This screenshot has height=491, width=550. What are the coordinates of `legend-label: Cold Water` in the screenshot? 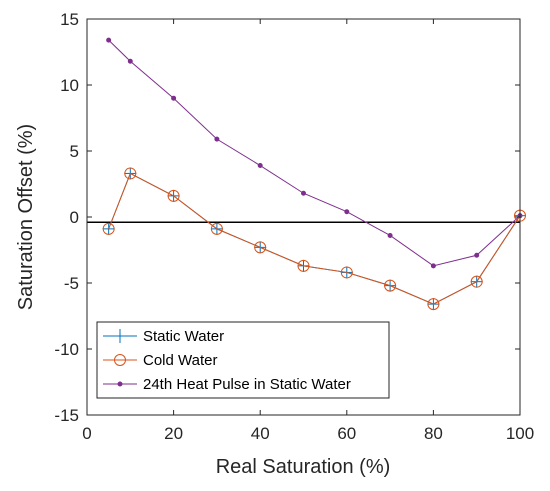 It's located at (180, 360).